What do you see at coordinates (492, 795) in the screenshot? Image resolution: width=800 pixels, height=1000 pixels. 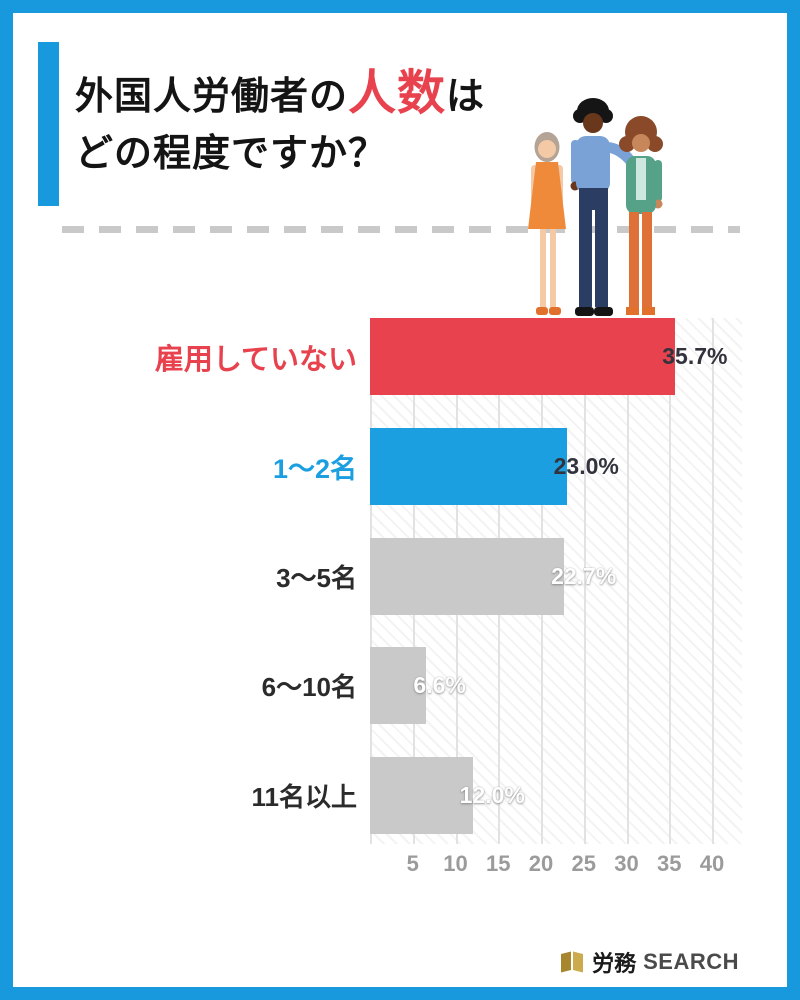 I see `value-label: 12.0%` at bounding box center [492, 795].